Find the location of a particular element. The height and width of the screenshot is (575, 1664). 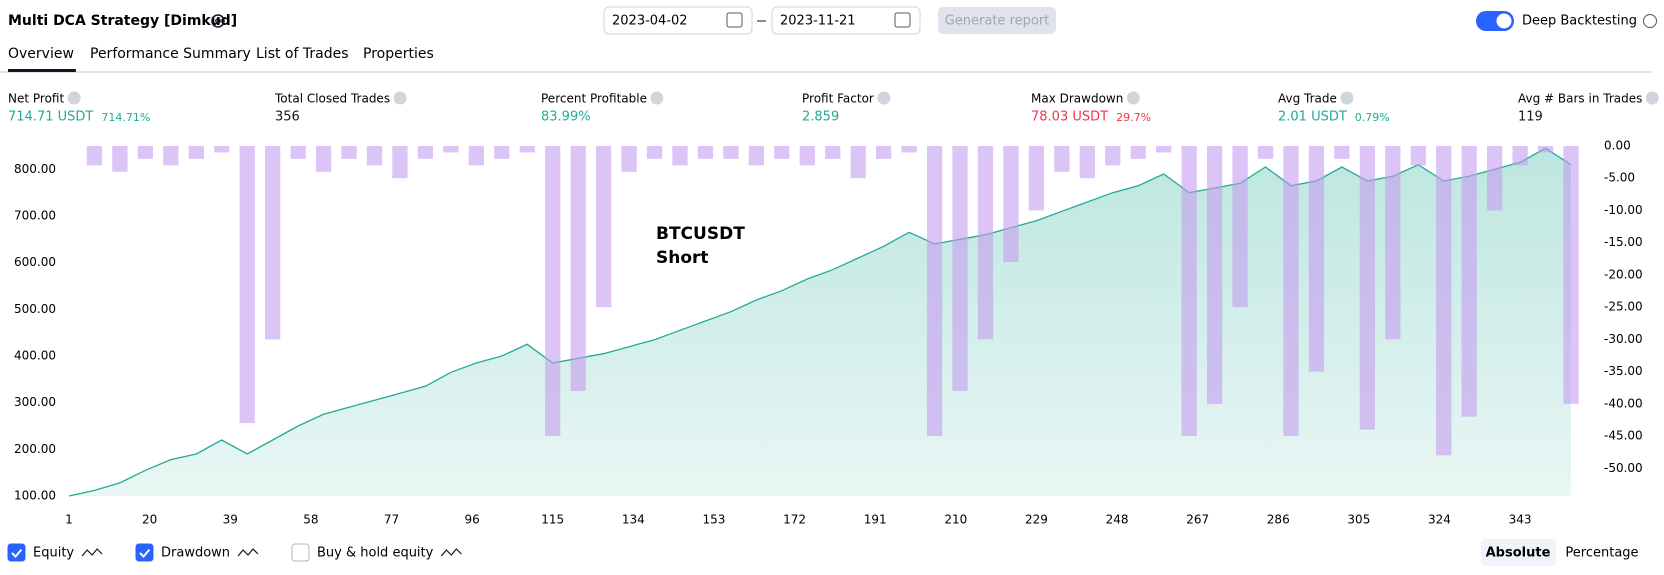

x-tick-label: 39 is located at coordinates (230, 520).